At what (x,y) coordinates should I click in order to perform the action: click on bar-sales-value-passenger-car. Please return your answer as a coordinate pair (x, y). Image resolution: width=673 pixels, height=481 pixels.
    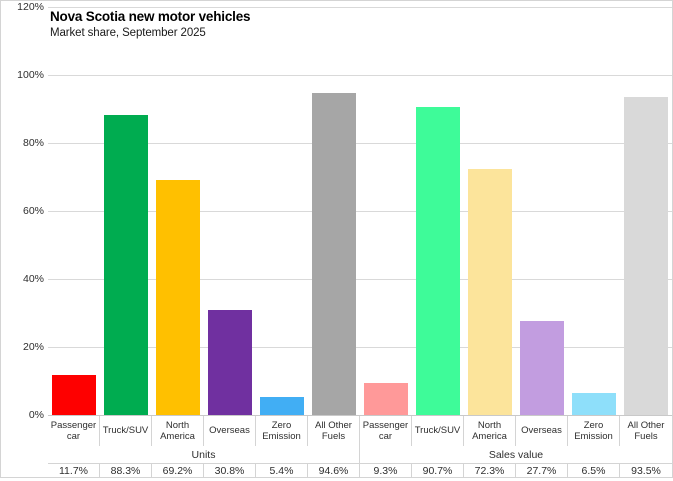
    Looking at the image, I should click on (386, 399).